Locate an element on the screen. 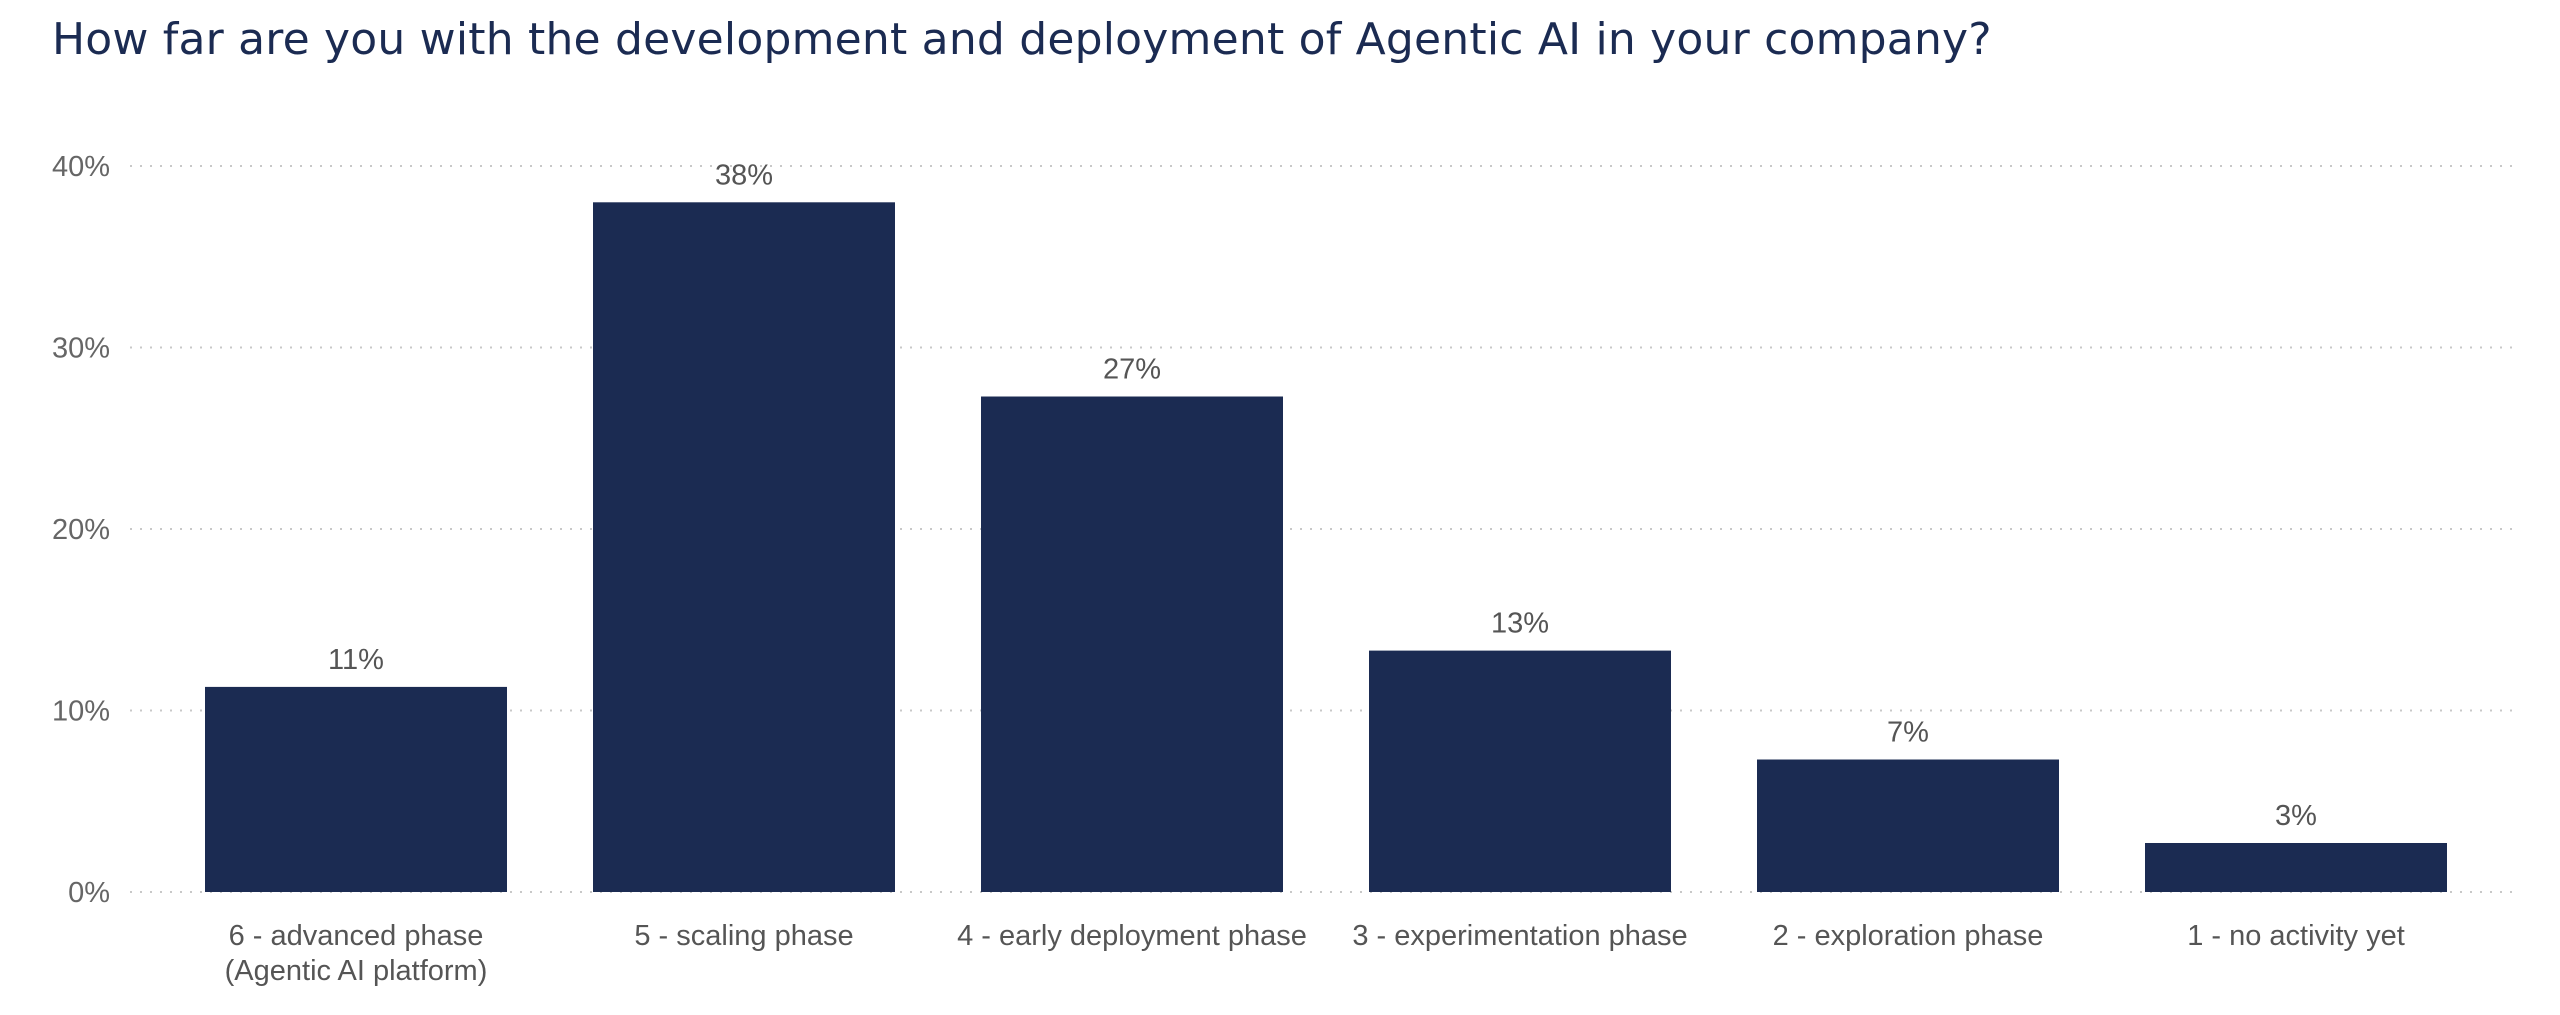  bar-value-label: 13% is located at coordinates (1520, 624).